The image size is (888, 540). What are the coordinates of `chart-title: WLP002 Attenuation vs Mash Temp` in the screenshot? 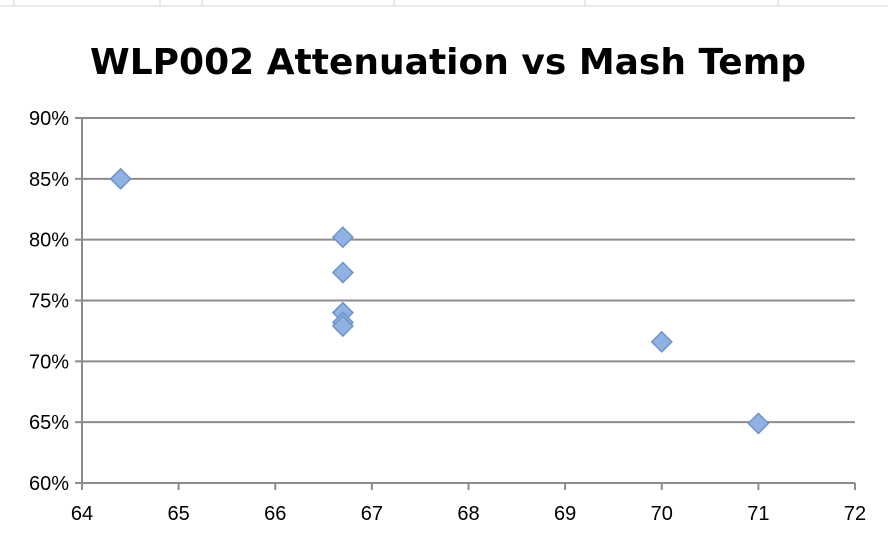 It's located at (448, 62).